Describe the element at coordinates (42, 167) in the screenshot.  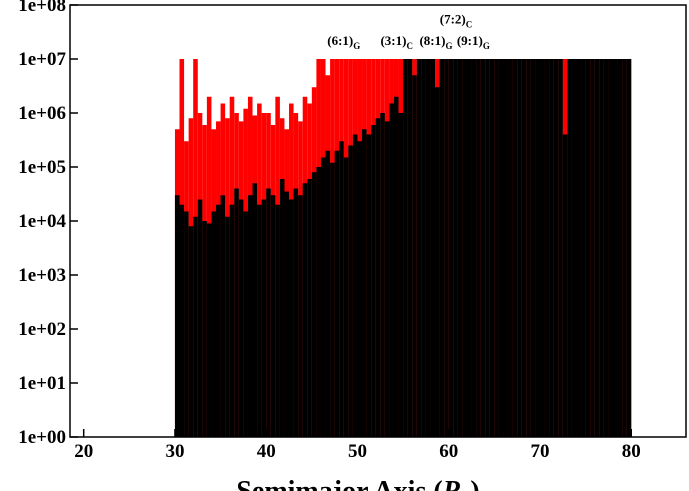
I see `y-tick-label: 1e+05` at that location.